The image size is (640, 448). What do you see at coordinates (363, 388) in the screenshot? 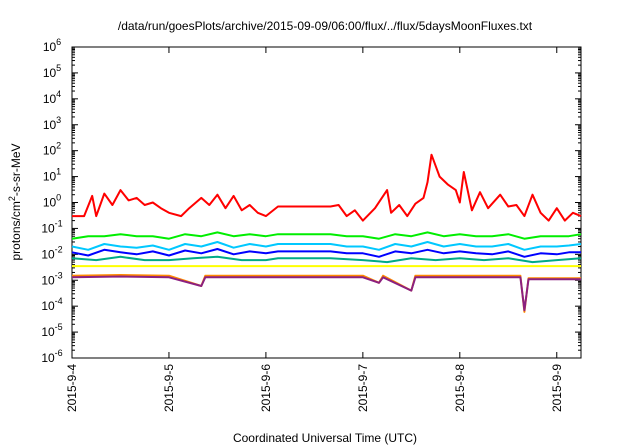
I see `x-tick-label: 2015-9-7` at bounding box center [363, 388].